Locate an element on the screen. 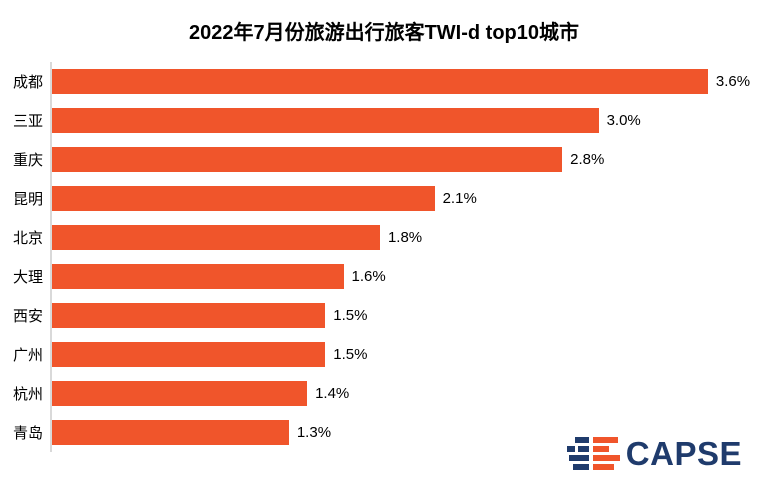  value-label: 1.4% is located at coordinates (332, 393).